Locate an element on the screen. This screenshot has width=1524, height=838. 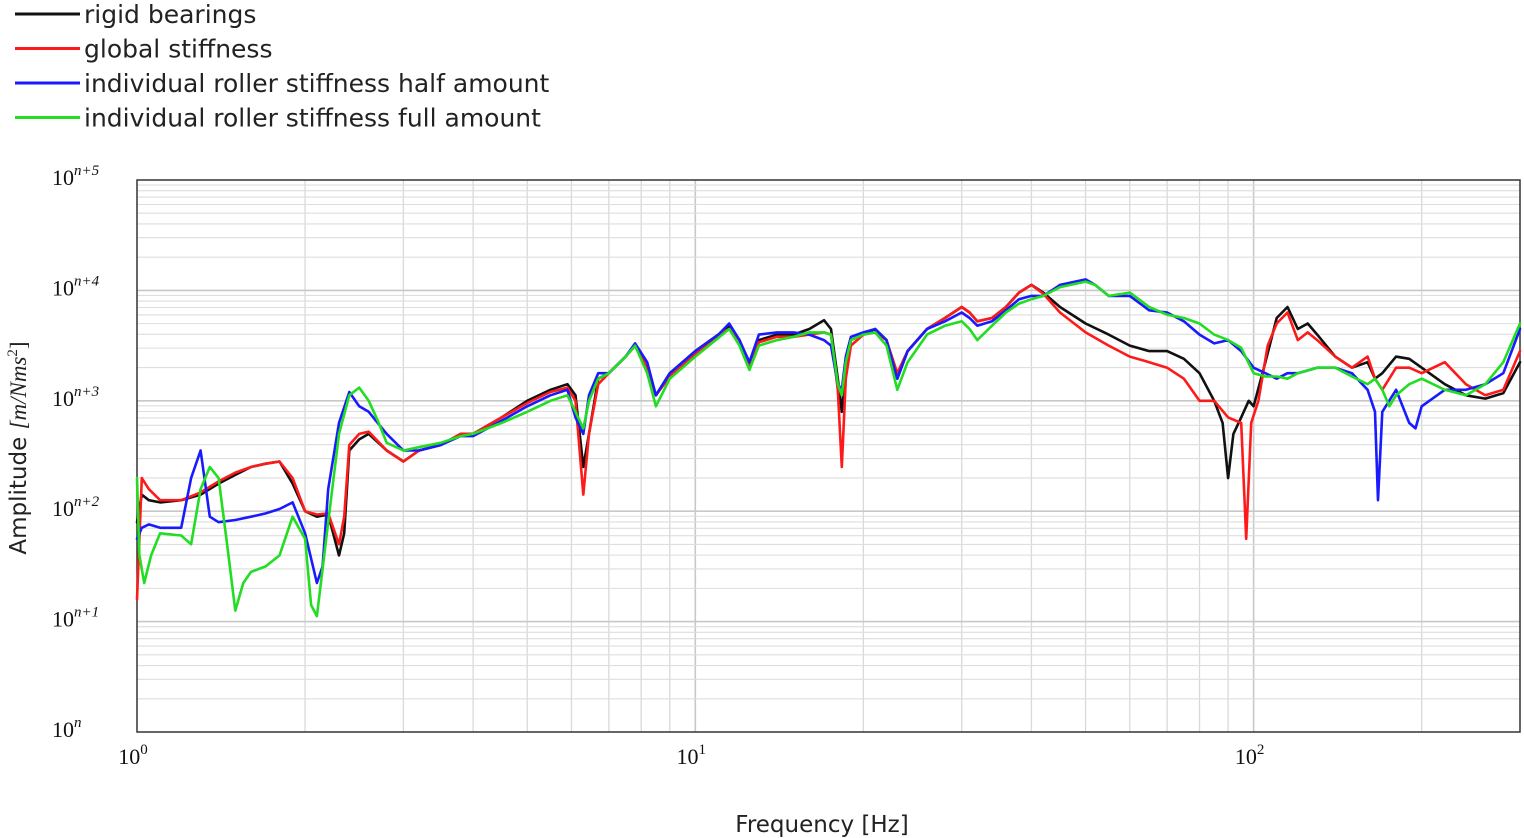
y-tick-label: 10n is located at coordinates (67, 728).